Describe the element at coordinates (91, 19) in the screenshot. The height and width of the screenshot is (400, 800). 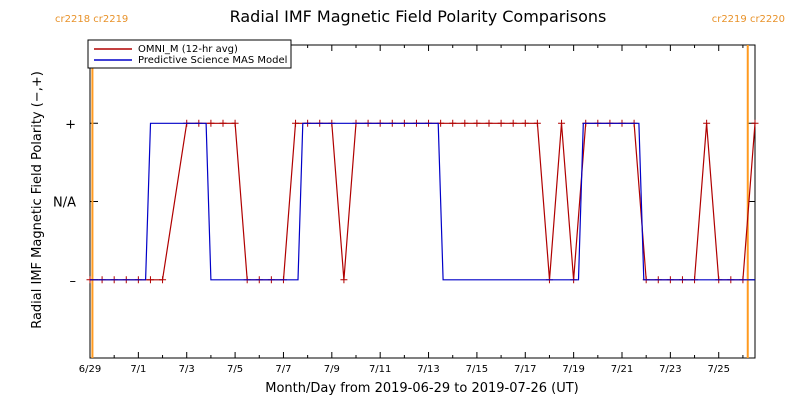
I see `carrington-label: cr2218 cr2219` at that location.